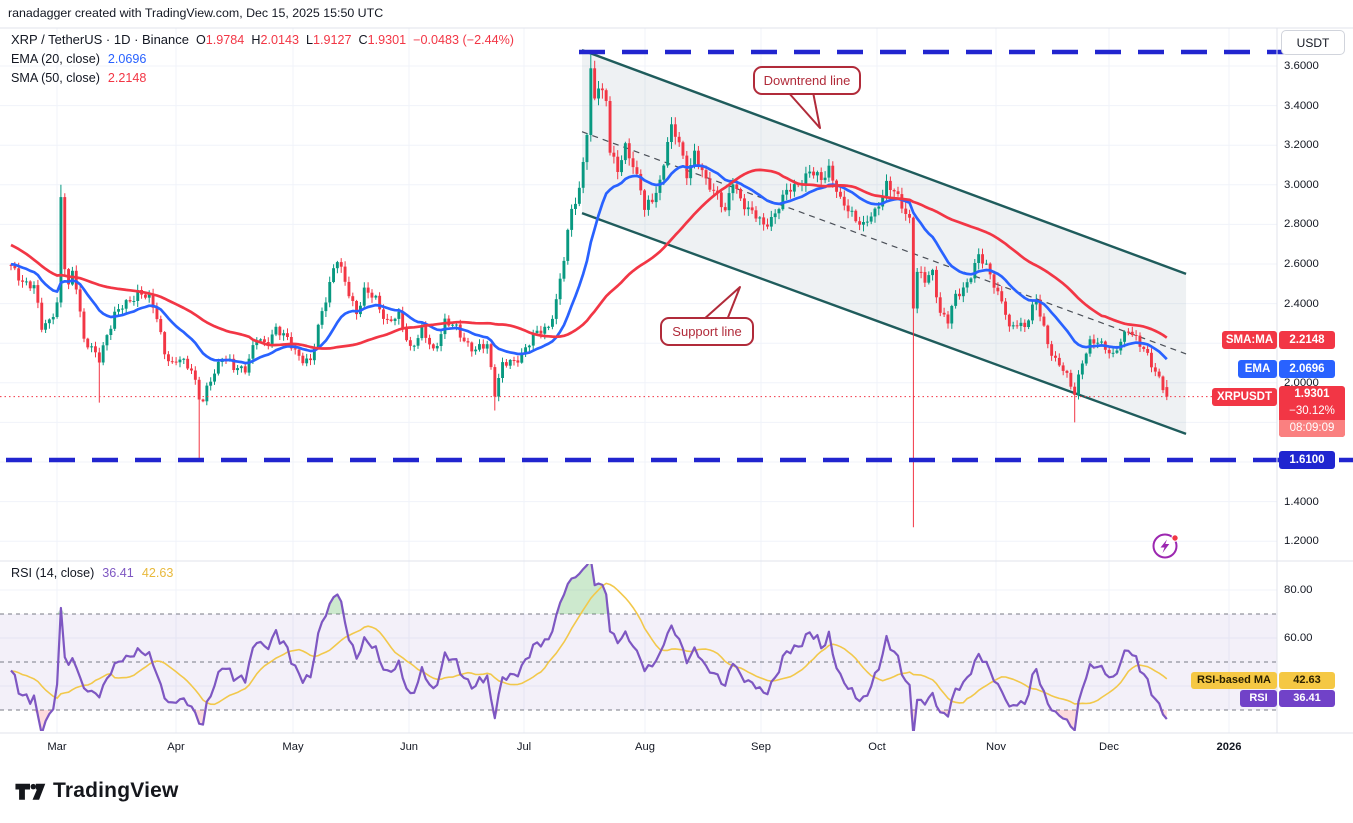 This screenshot has width=1353, height=823. Describe the element at coordinates (1312, 428) in the screenshot. I see `bar-countdown: 08:09:09` at that location.